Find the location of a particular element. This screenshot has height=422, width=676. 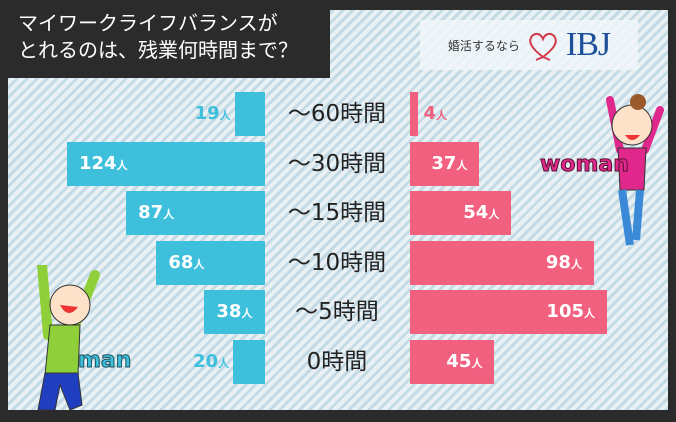

woman-value-label: 54人 is located at coordinates (481, 214).